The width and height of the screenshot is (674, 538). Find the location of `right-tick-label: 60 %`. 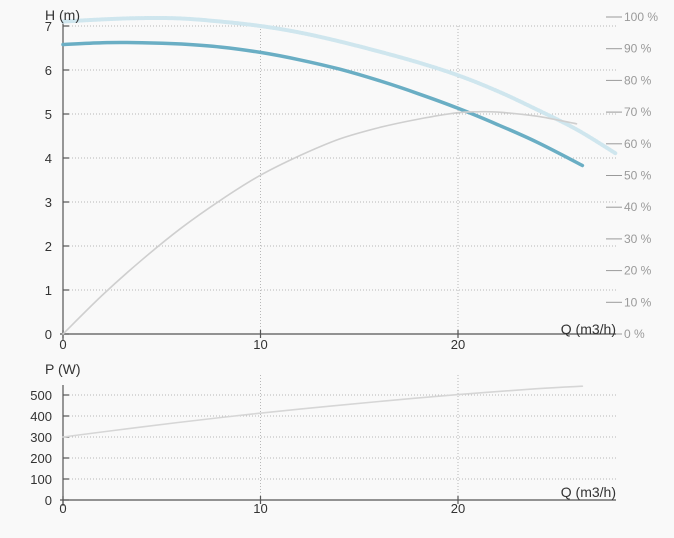

right-tick-label: 60 % is located at coordinates (638, 144).